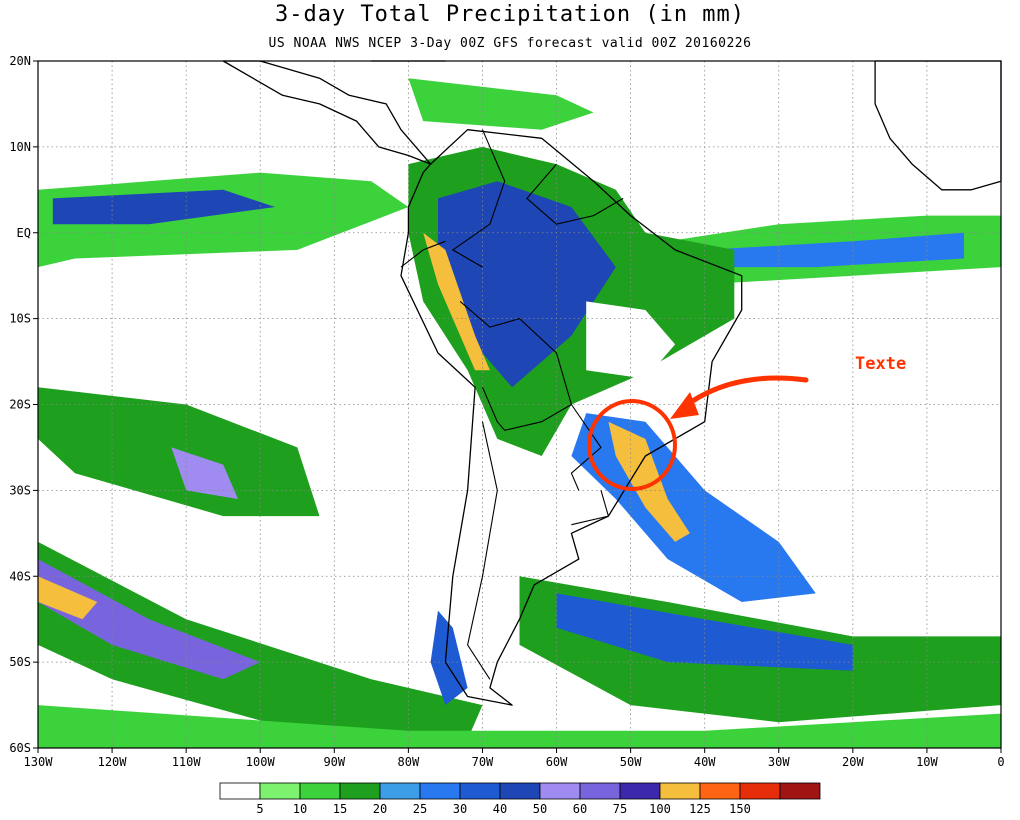 Image resolution: width=1020 pixels, height=820 pixels. Describe the element at coordinates (779, 762) in the screenshot. I see `lon-tick-label-10: 30W` at that location.